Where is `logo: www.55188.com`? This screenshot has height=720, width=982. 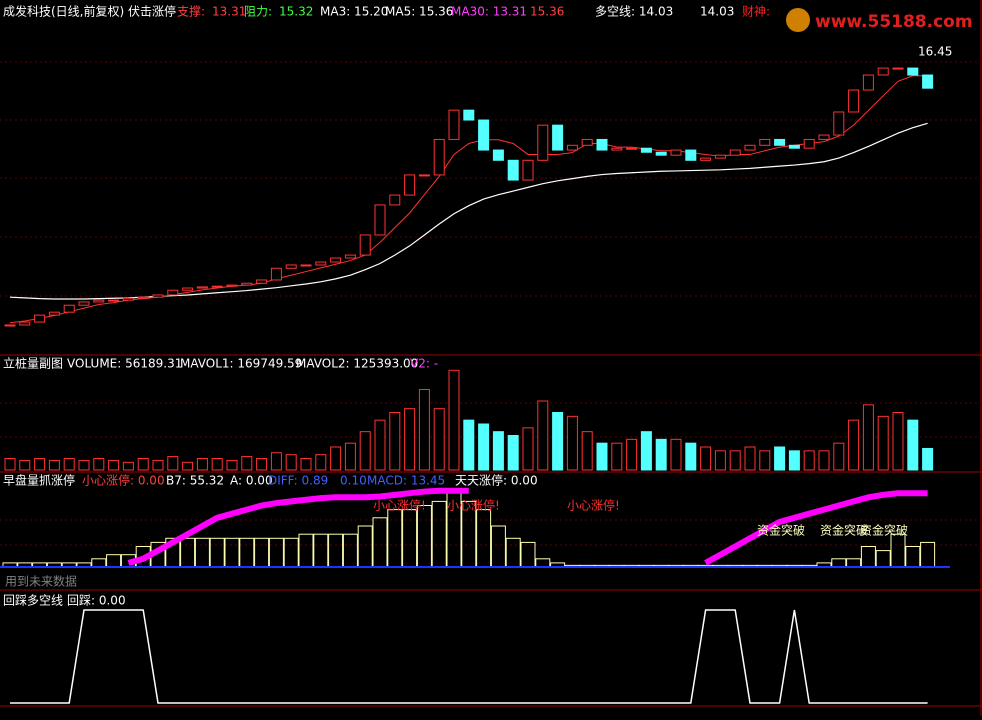 logo: www.55188.com is located at coordinates (894, 22).